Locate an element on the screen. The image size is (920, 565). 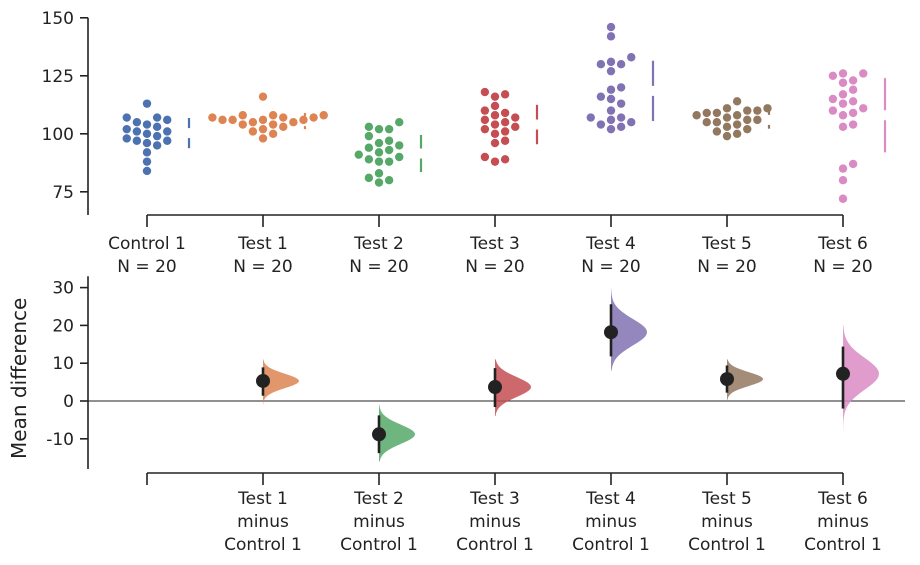
comparison-label-test-6-1: minus is located at coordinates (843, 522).